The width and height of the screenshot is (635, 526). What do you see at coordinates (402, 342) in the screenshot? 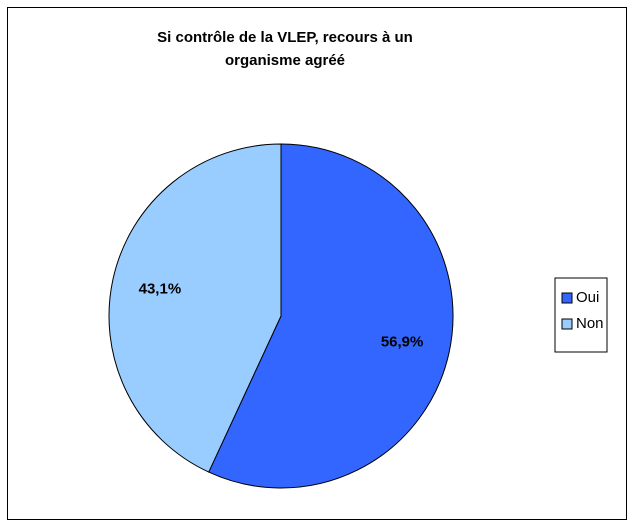
I see `data-label: 56,9%` at bounding box center [402, 342].